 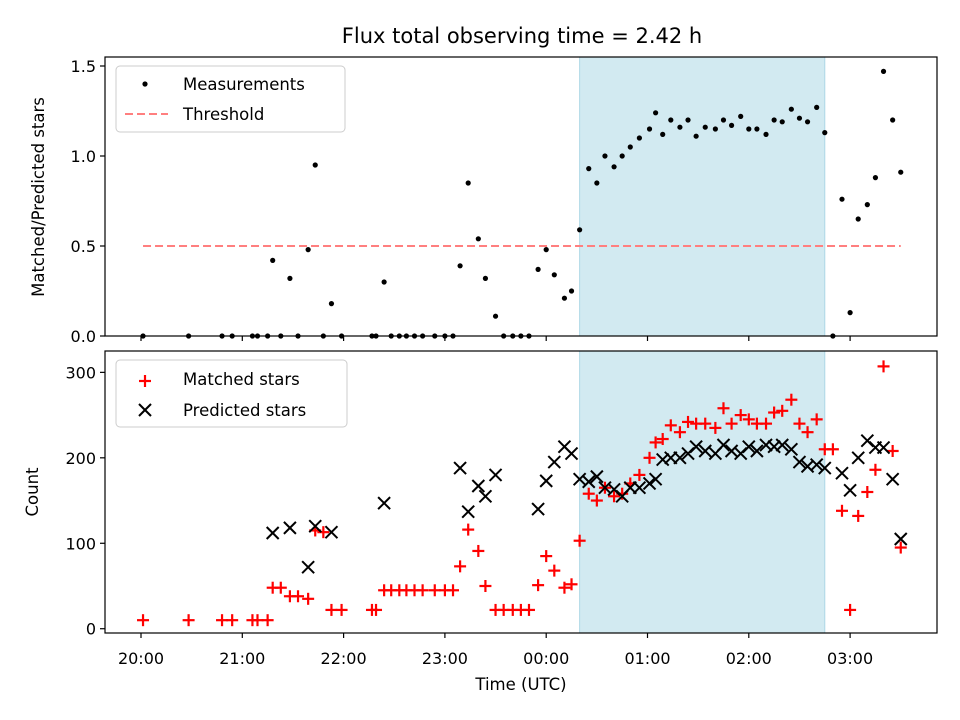 What do you see at coordinates (244, 410) in the screenshot?
I see `legend-predicted-label: Predicted stars` at bounding box center [244, 410].